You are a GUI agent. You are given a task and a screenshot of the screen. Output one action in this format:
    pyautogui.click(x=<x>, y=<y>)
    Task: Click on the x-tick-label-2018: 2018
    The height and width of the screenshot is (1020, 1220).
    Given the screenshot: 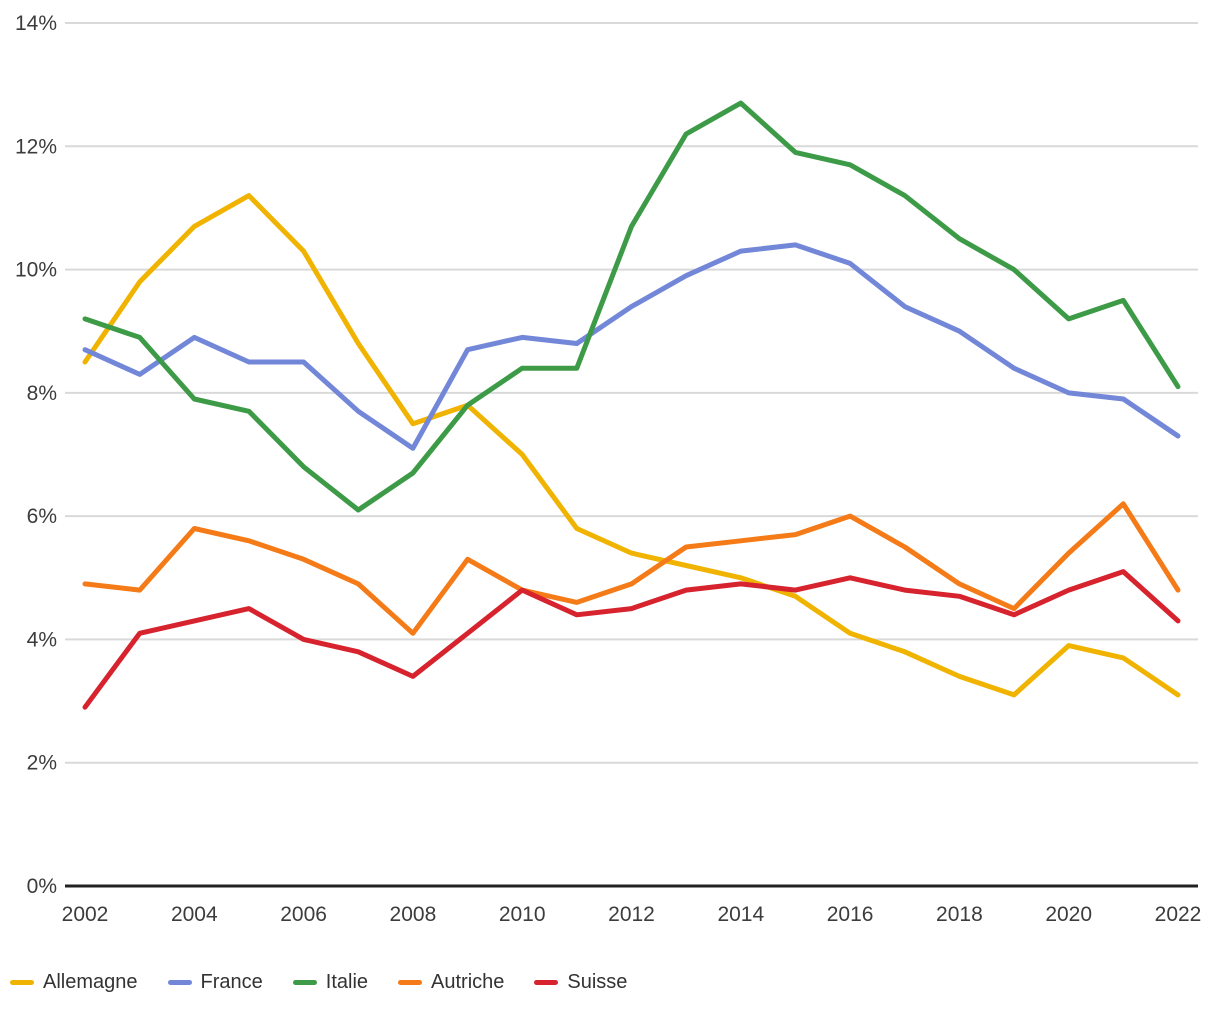 What is the action you would take?
    pyautogui.click(x=959, y=914)
    